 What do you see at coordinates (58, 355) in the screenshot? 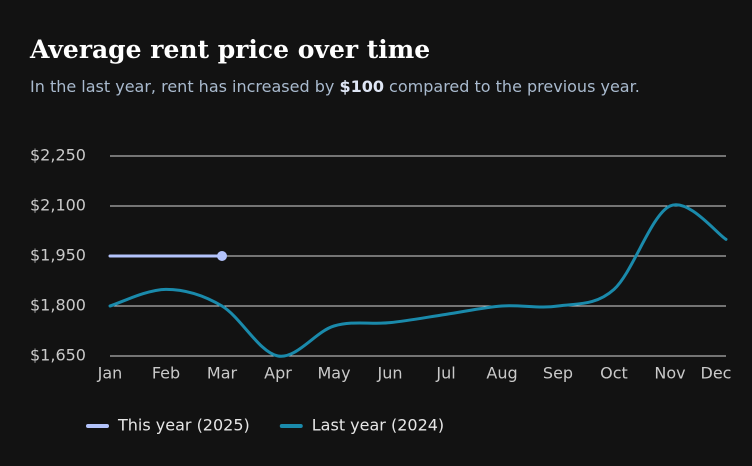
I see `y-tick-label: $1,650` at bounding box center [58, 355].